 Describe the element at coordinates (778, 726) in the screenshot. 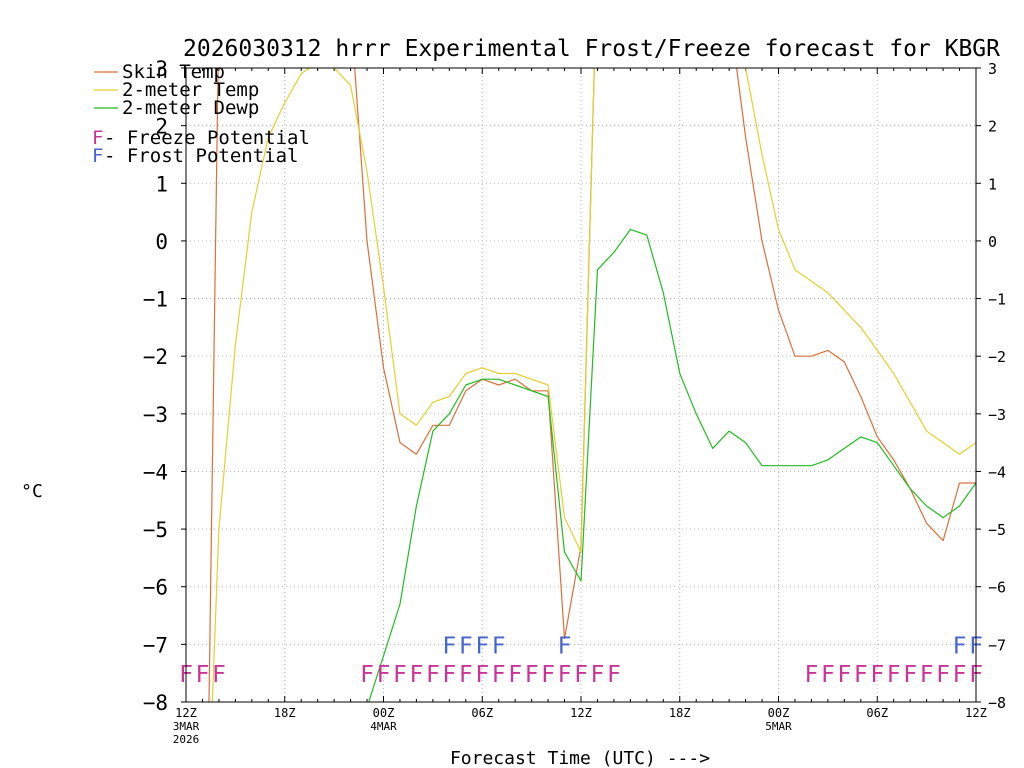

I see `x-tick-date: 5MAR` at that location.